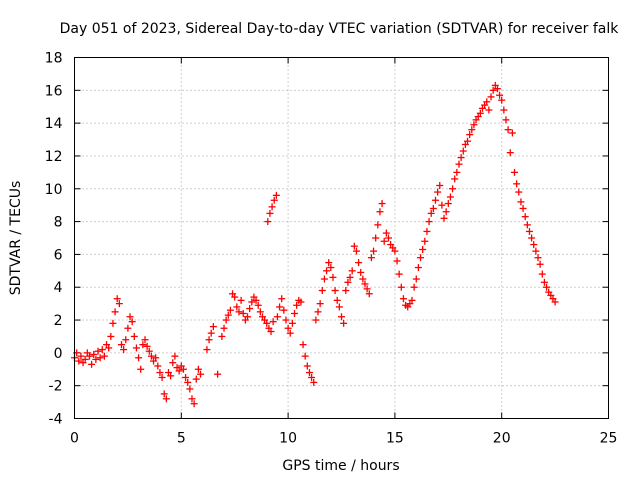 The height and width of the screenshot is (480, 640). What do you see at coordinates (288, 439) in the screenshot?
I see `x-tick-label: 10` at bounding box center [288, 439].